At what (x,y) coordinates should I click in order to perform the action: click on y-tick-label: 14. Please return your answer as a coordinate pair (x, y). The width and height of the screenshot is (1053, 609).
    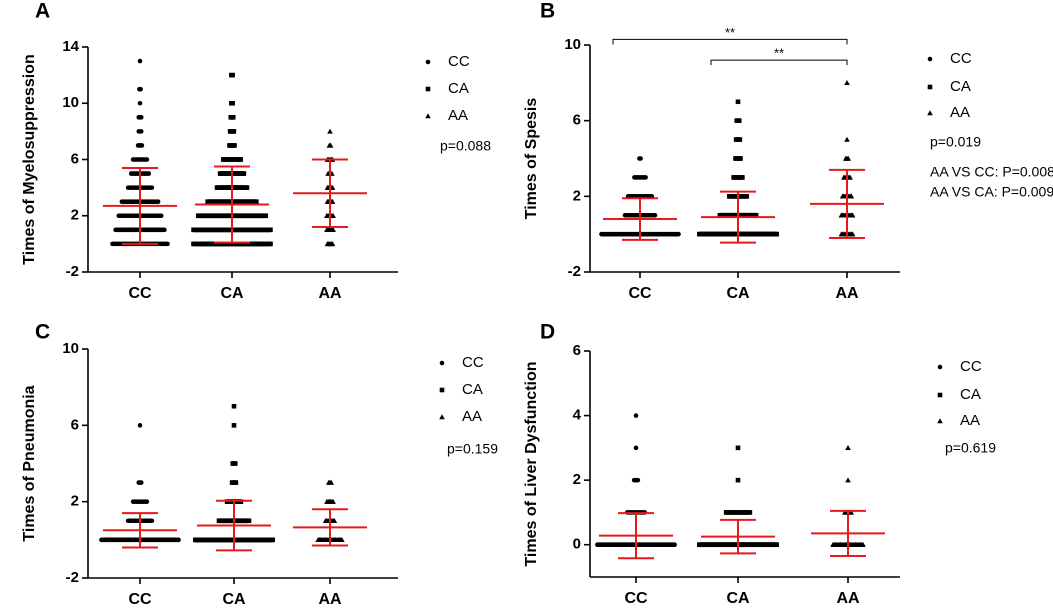
    Looking at the image, I should click on (70, 46).